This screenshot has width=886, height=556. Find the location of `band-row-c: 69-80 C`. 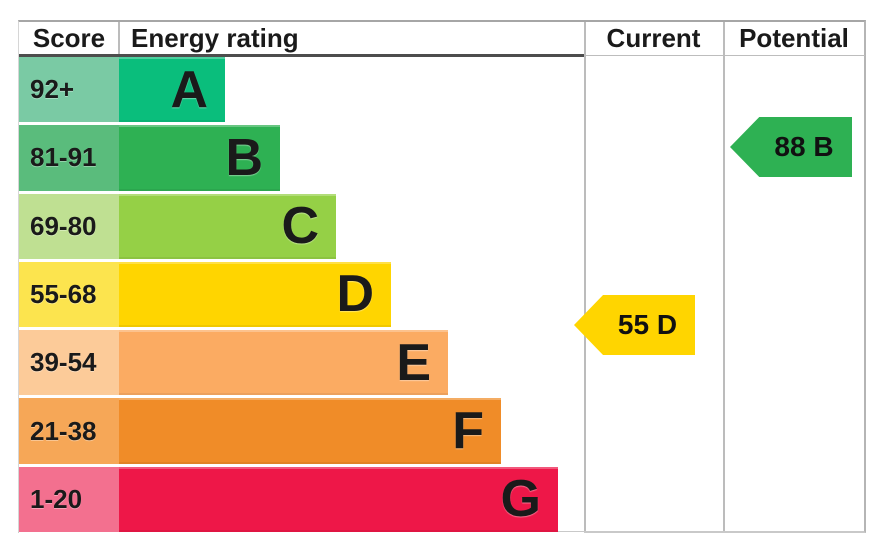

band-row-c: 69-80 C is located at coordinates (301, 227).